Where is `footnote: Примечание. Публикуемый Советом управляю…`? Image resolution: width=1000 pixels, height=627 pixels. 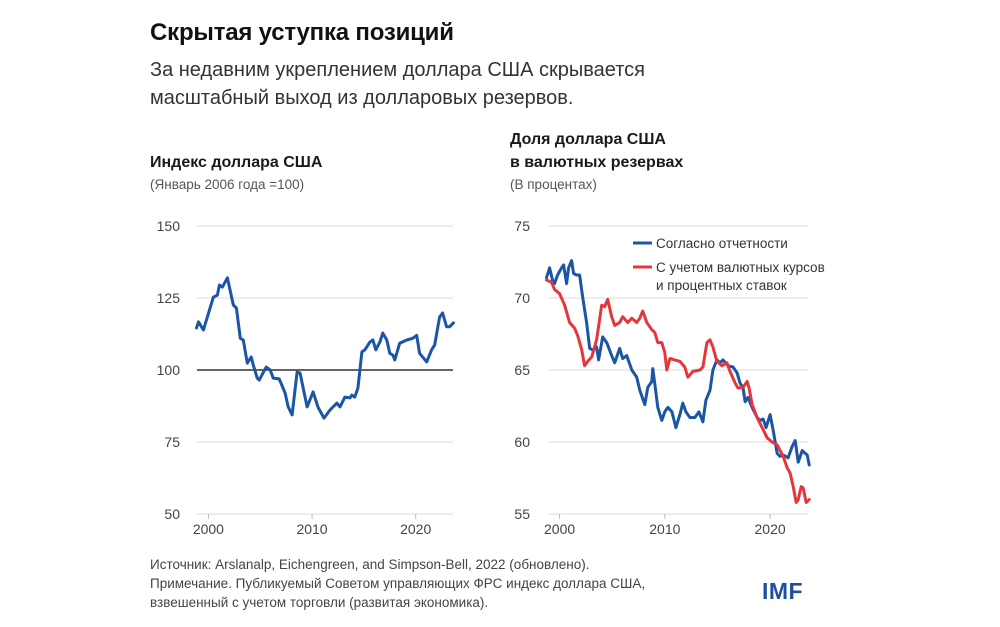
footnote: Примечание. Публикуемый Советом управляю… is located at coordinates (398, 583).